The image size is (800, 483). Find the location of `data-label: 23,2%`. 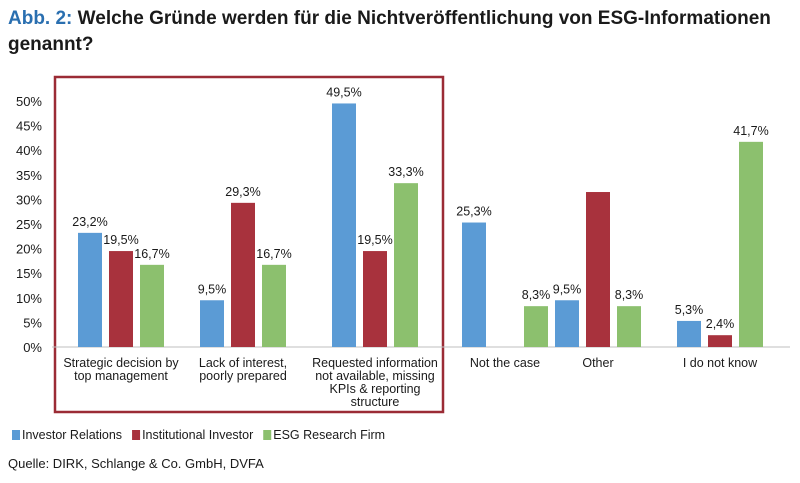

data-label: 23,2% is located at coordinates (89, 222).